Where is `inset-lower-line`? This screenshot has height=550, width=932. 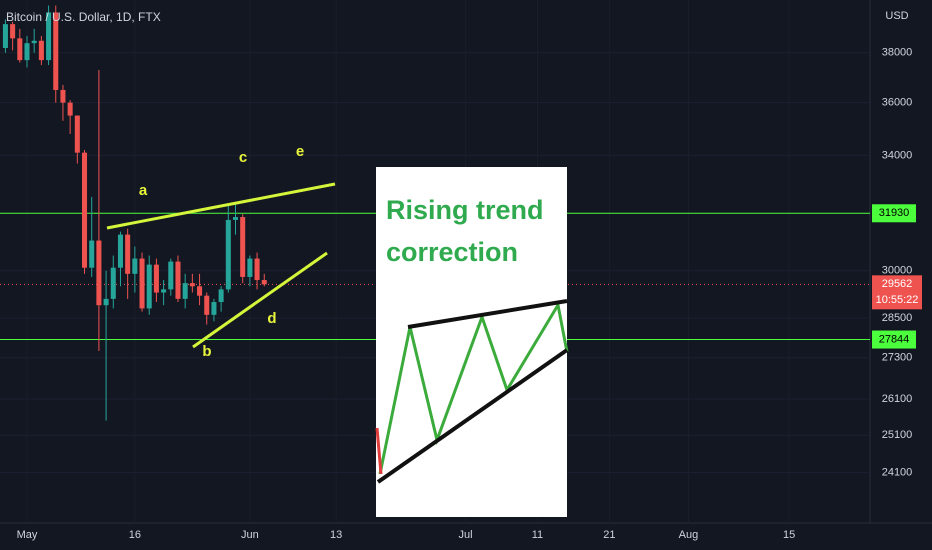 inset-lower-line is located at coordinates (472, 416).